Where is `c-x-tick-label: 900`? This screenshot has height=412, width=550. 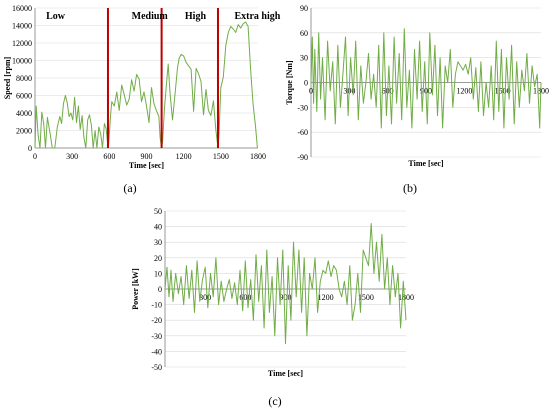
c-x-tick-label: 900 is located at coordinates (286, 297).